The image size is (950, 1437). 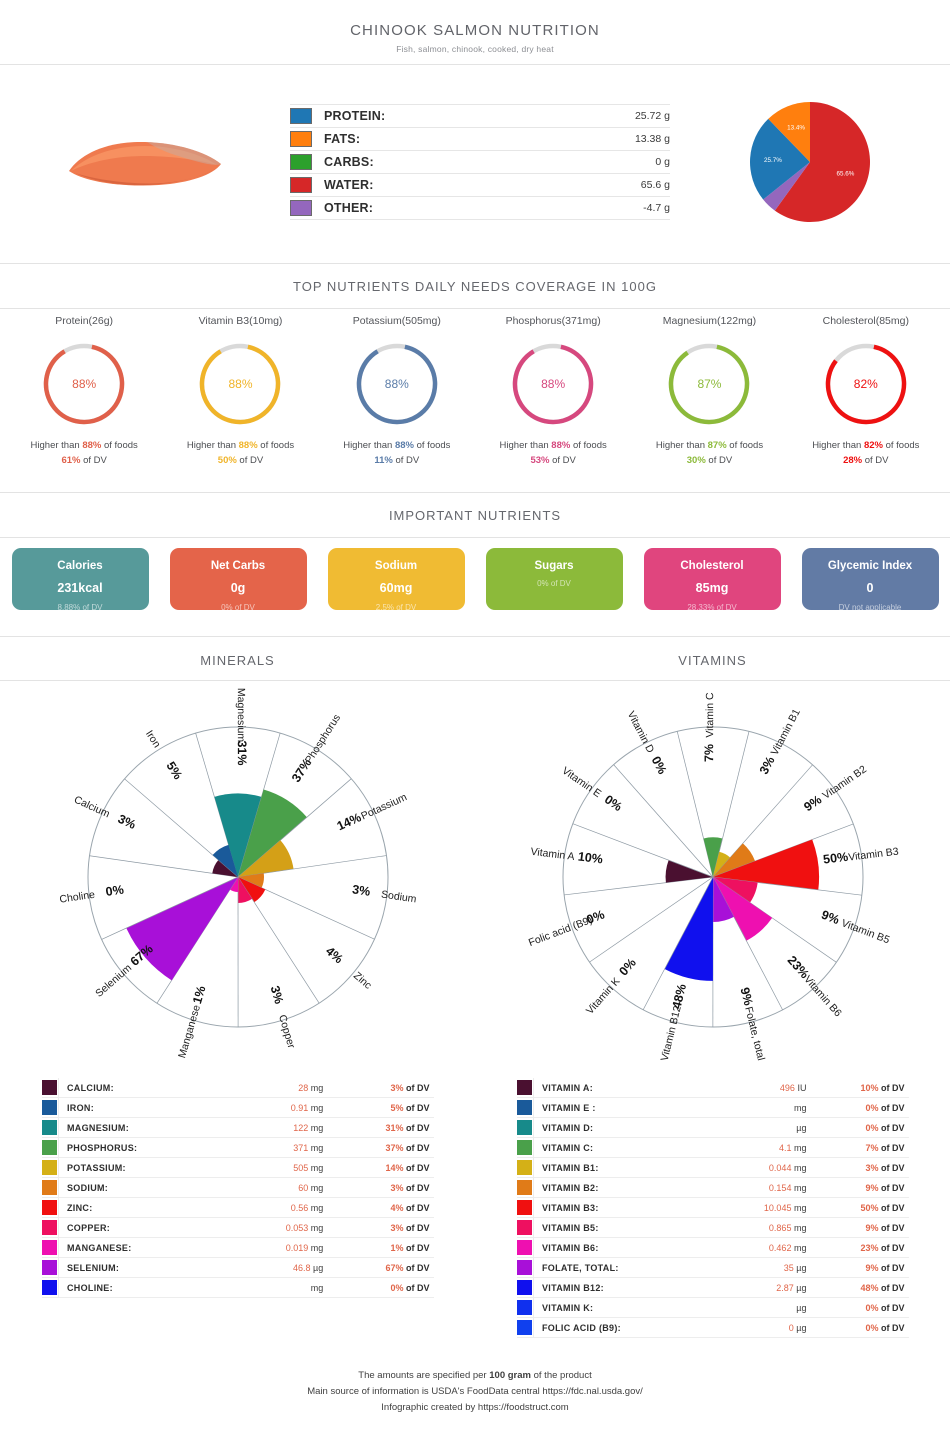 What do you see at coordinates (762, 1268) in the screenshot?
I see `row-amount: 35 µg` at bounding box center [762, 1268].